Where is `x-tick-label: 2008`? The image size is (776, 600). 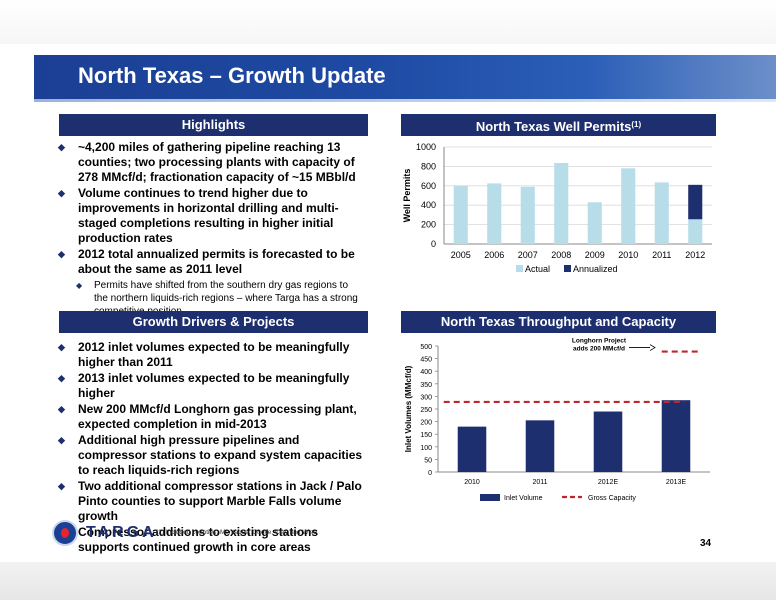 x-tick-label: 2008 is located at coordinates (561, 255).